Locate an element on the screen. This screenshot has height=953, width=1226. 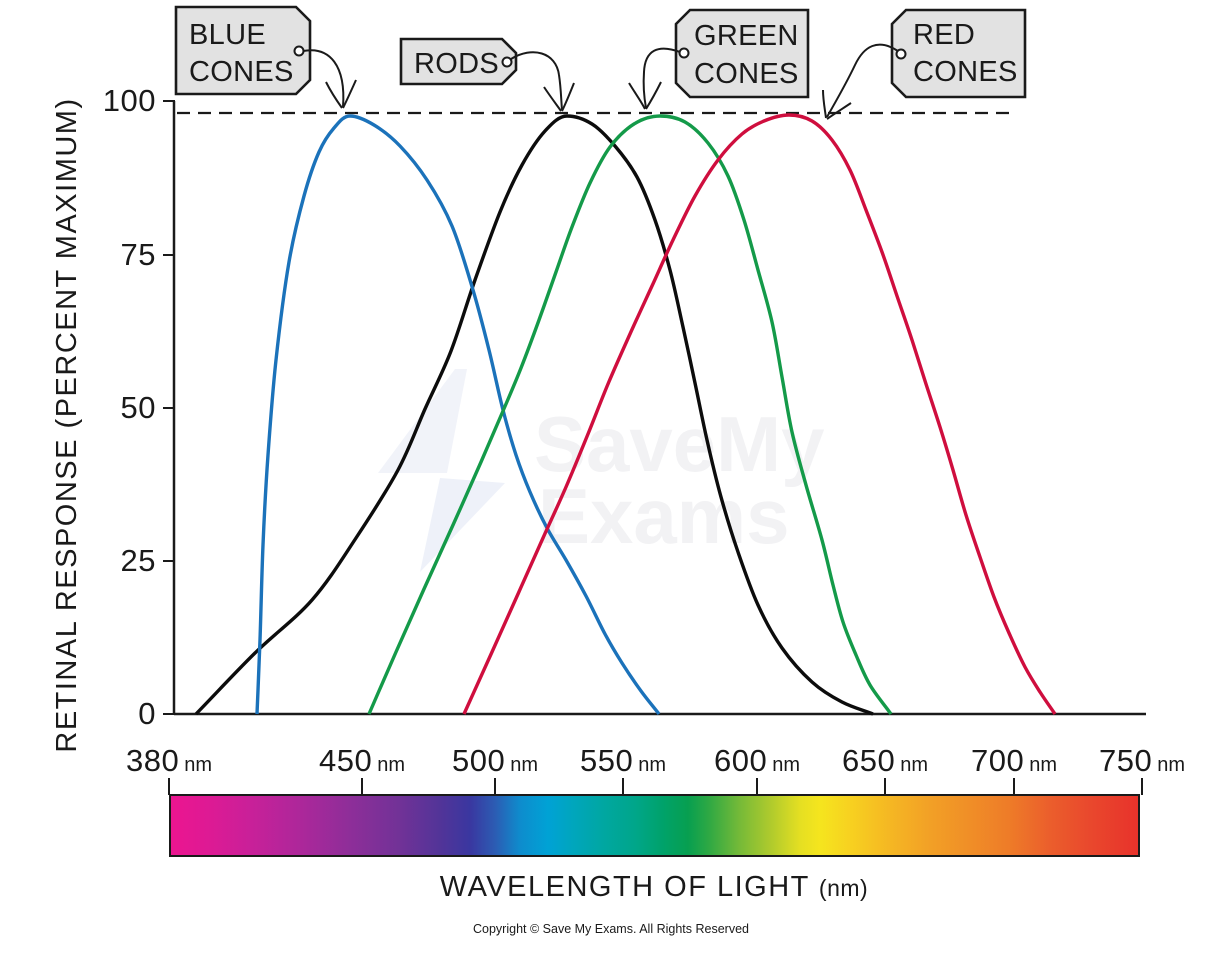
svg-text: RODS is located at coordinates (456, 64).